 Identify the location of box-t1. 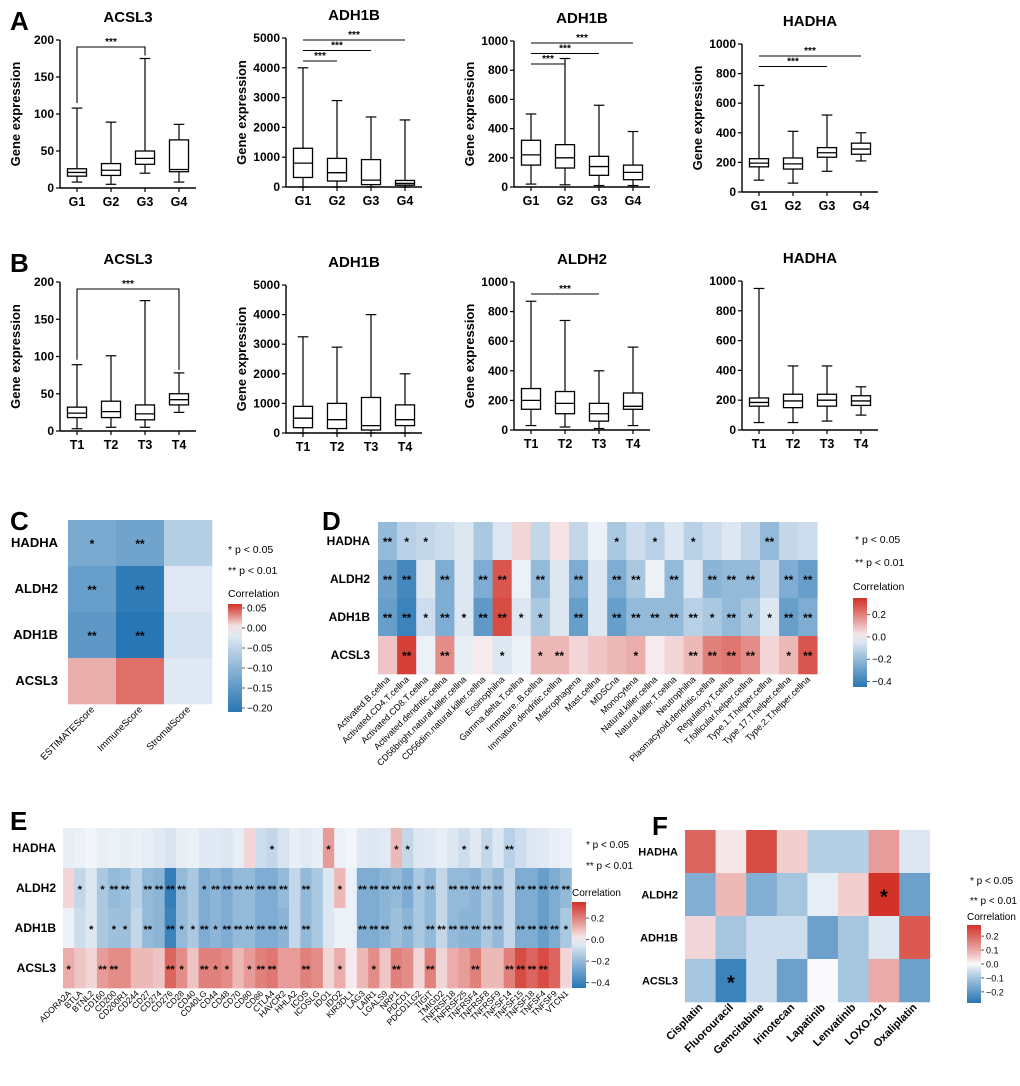
(531, 363).